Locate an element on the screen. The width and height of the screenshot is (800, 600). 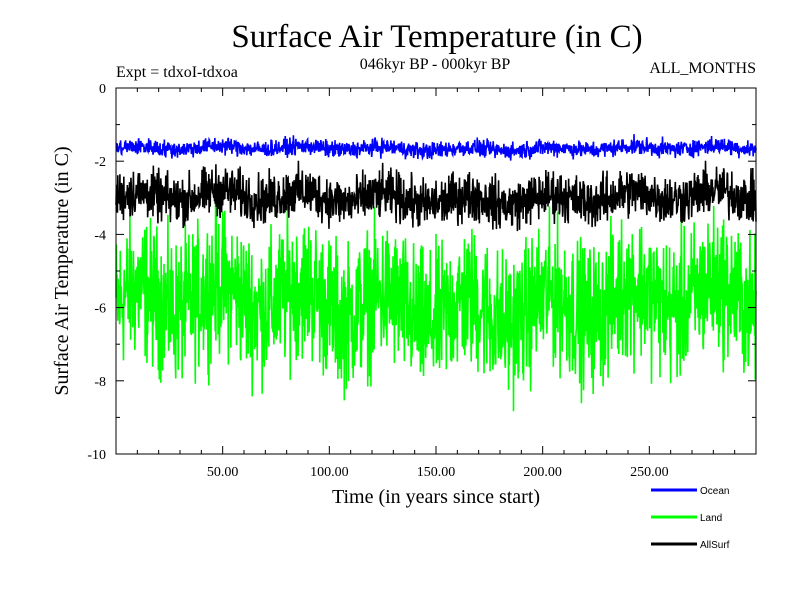
series-line-ocean is located at coordinates (436, 147).